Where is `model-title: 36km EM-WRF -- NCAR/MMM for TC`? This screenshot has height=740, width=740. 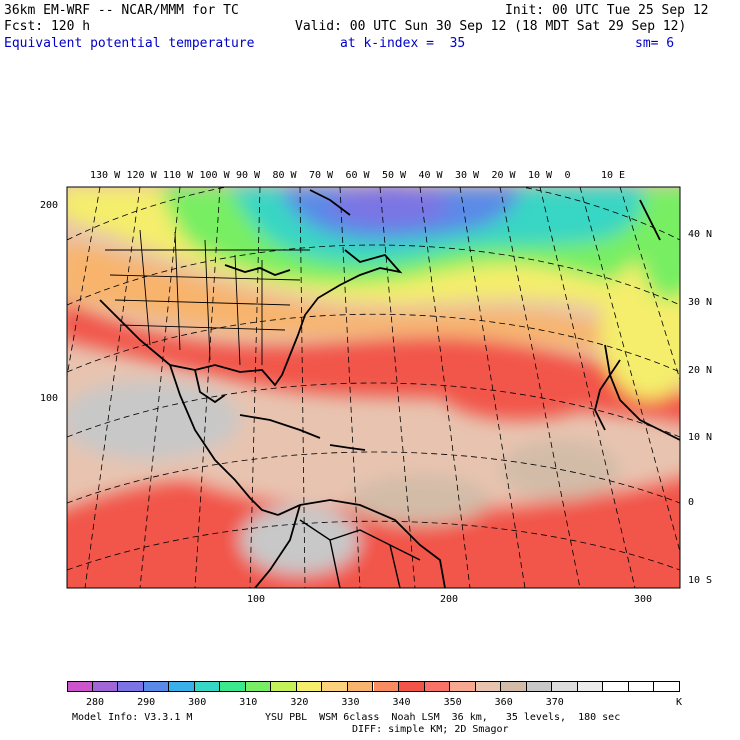
model-title: 36km EM-WRF -- NCAR/MMM for TC is located at coordinates (121, 10).